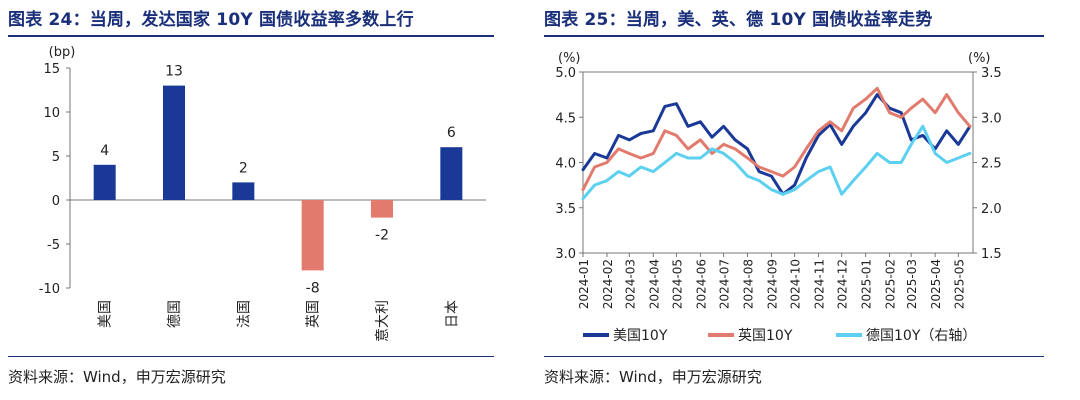  Describe the element at coordinates (867, 284) in the screenshot. I see `line-x-tick-label: 2025-01` at that location.